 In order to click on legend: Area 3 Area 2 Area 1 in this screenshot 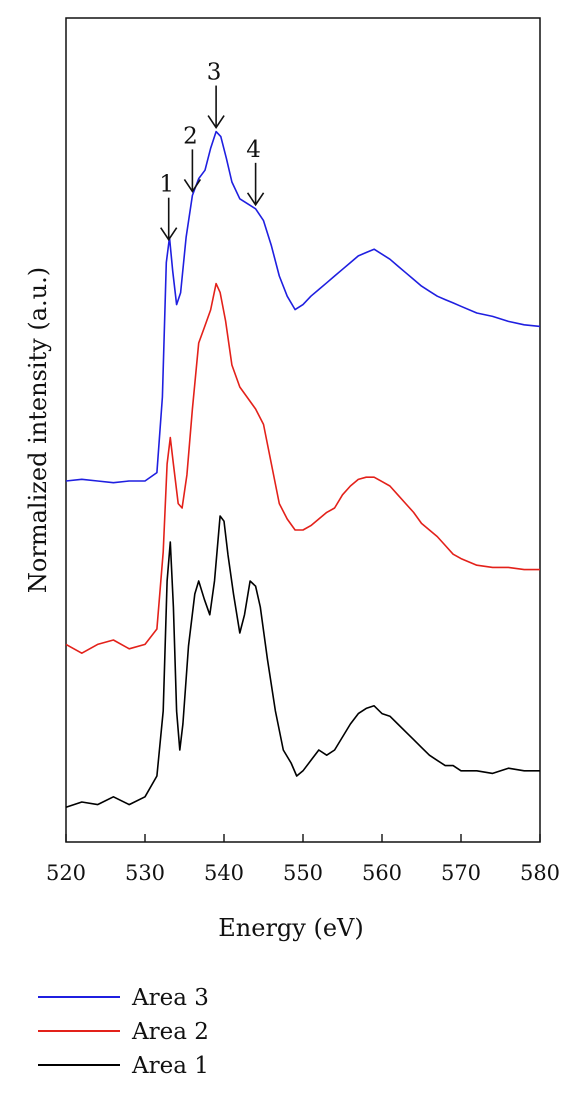, I will do `click(123, 1032)`.